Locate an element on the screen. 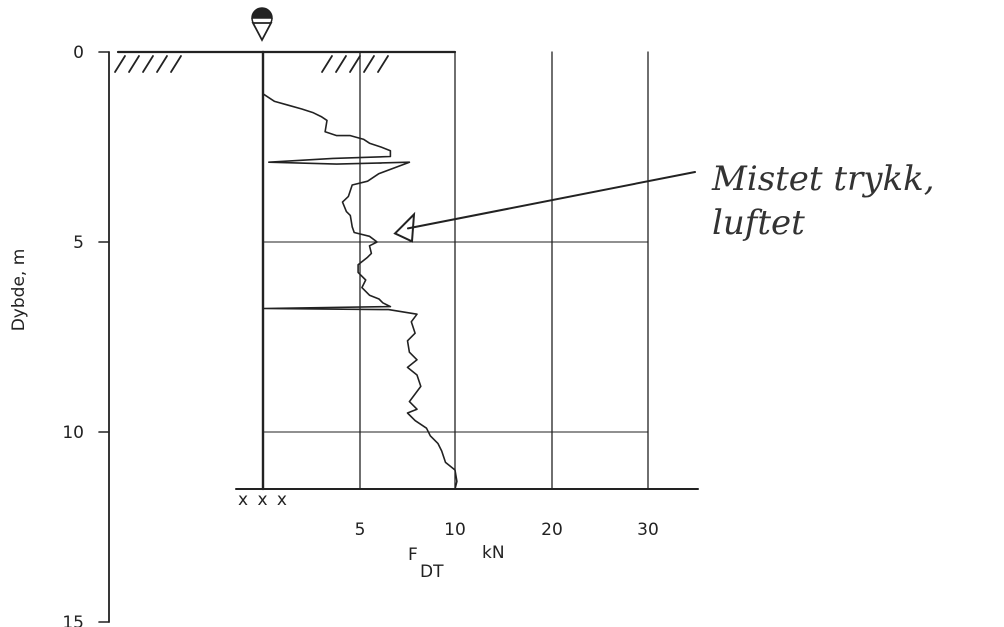 The width and height of the screenshot is (1004, 627). groundwater-icon-triangle is located at coordinates (262, 32).